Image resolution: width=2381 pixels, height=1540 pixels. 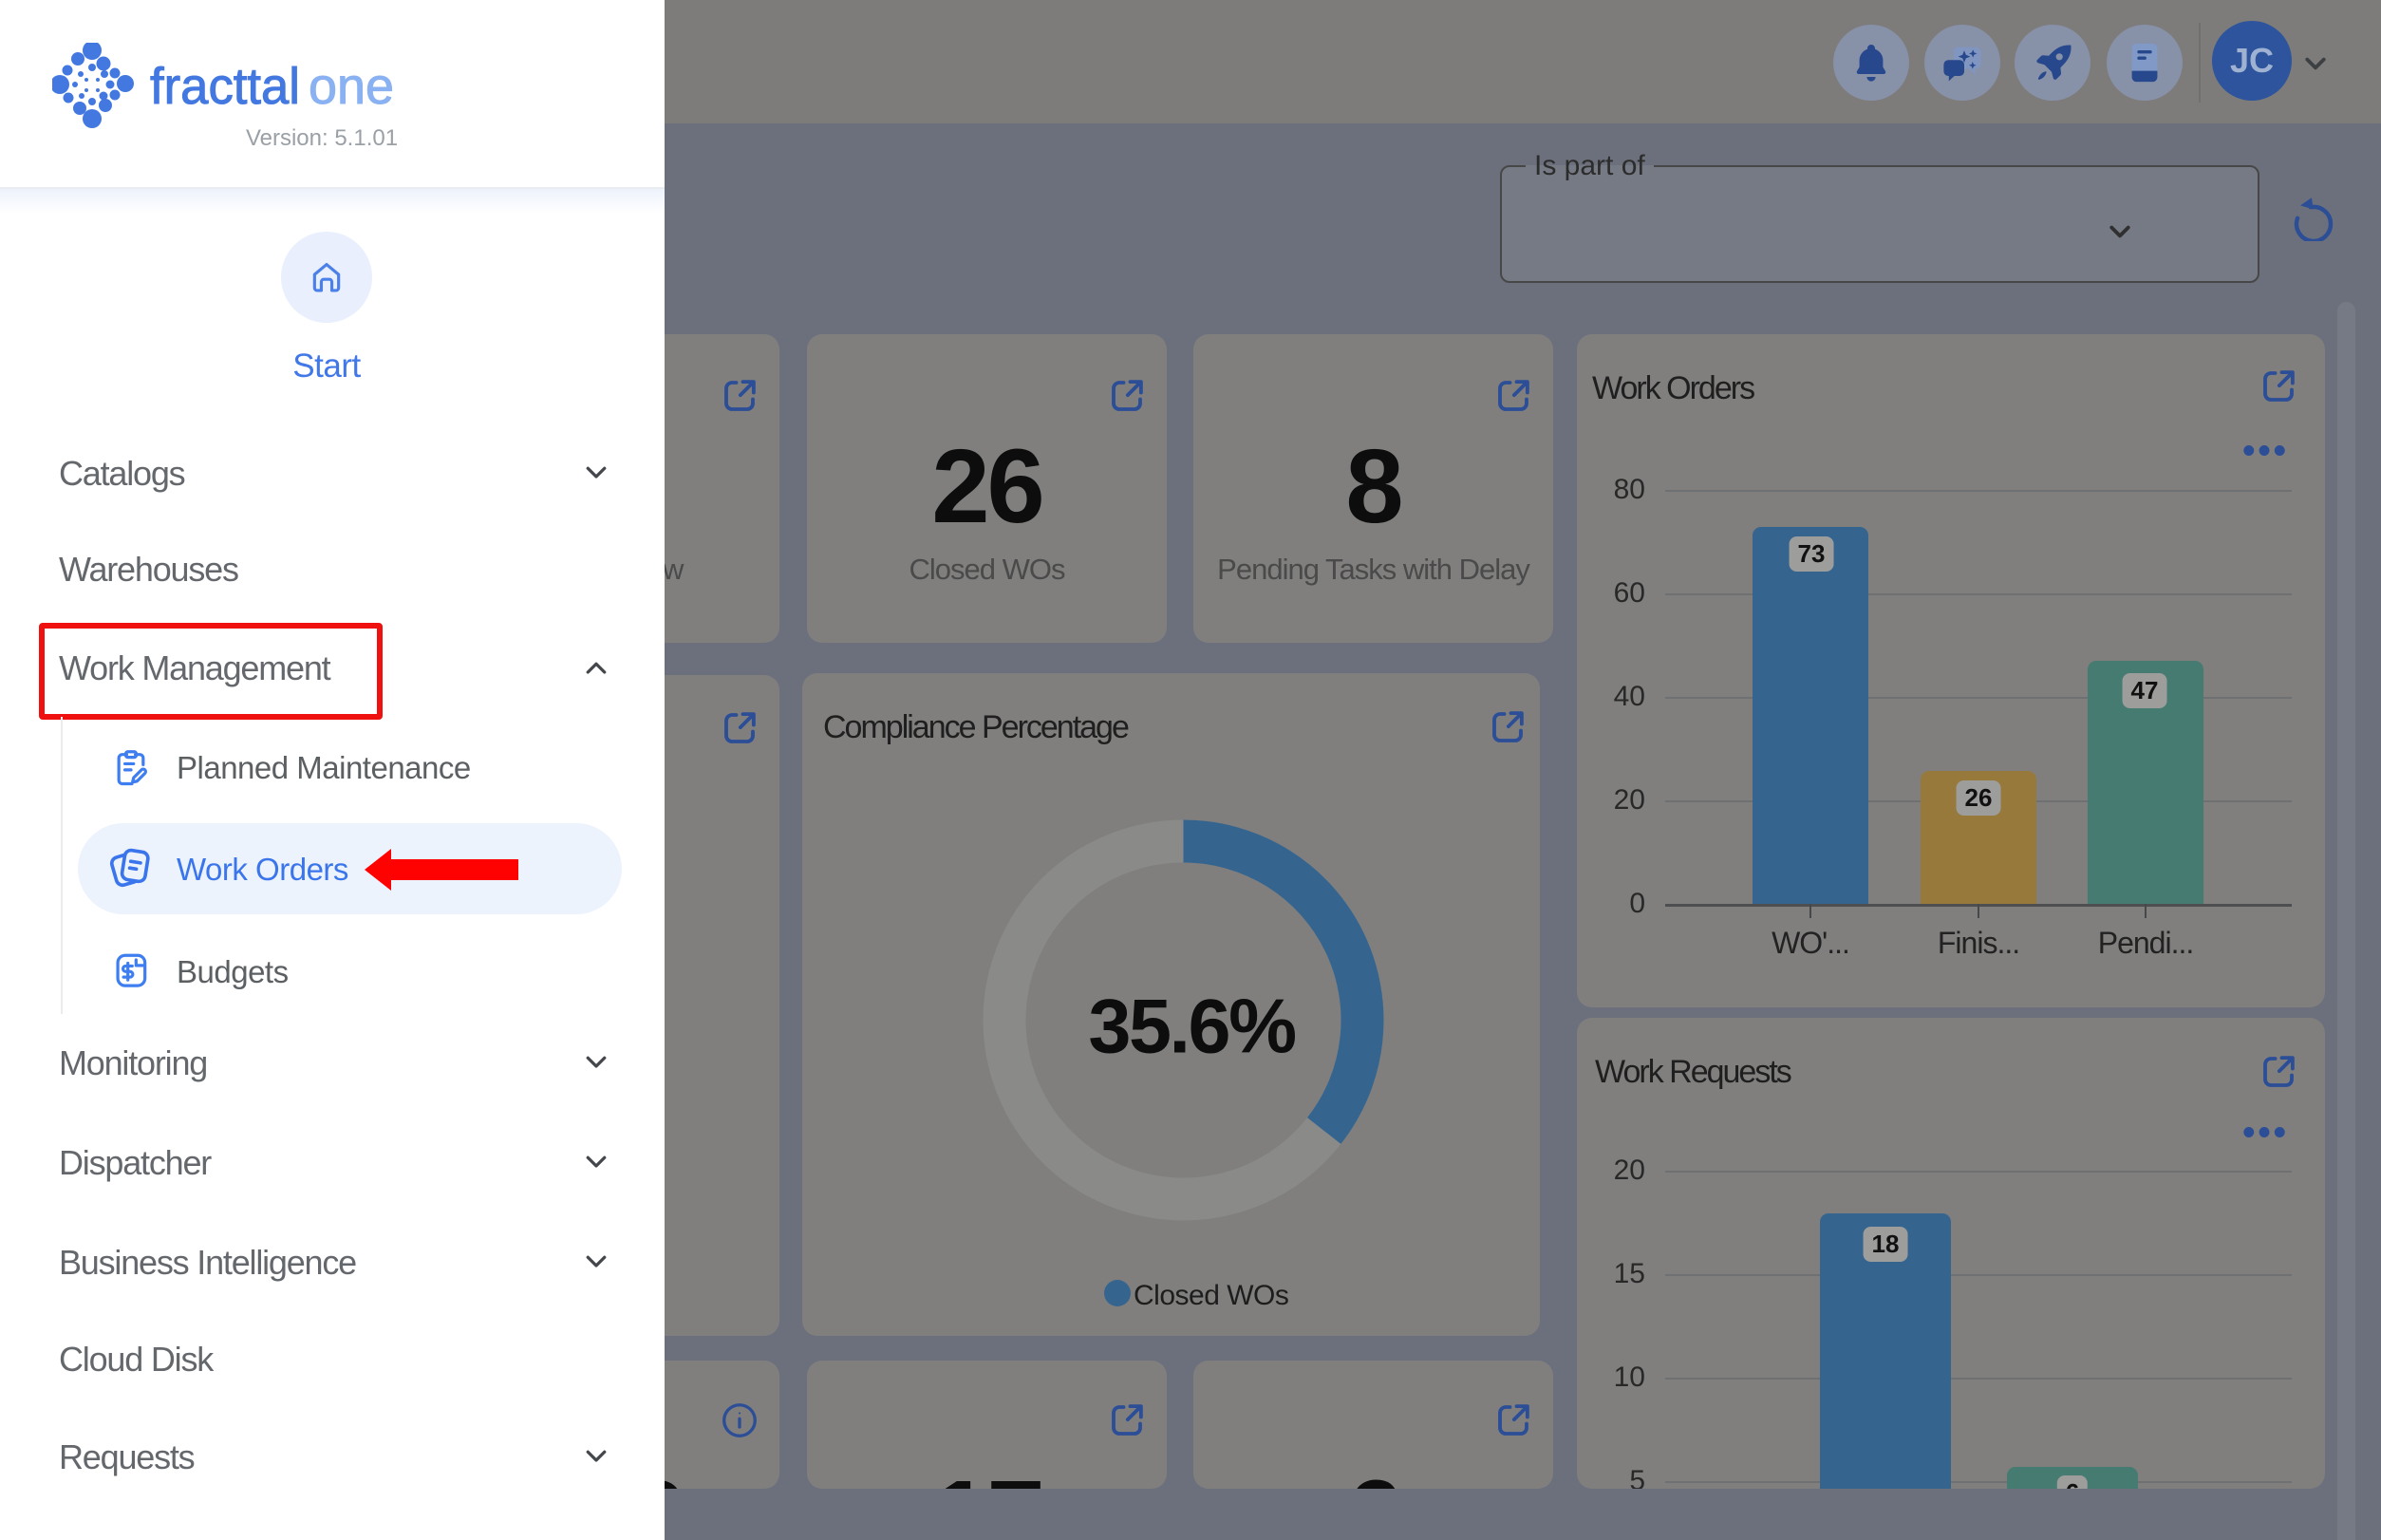 What do you see at coordinates (225, 87) in the screenshot?
I see `svg-text: fracttal` at bounding box center [225, 87].